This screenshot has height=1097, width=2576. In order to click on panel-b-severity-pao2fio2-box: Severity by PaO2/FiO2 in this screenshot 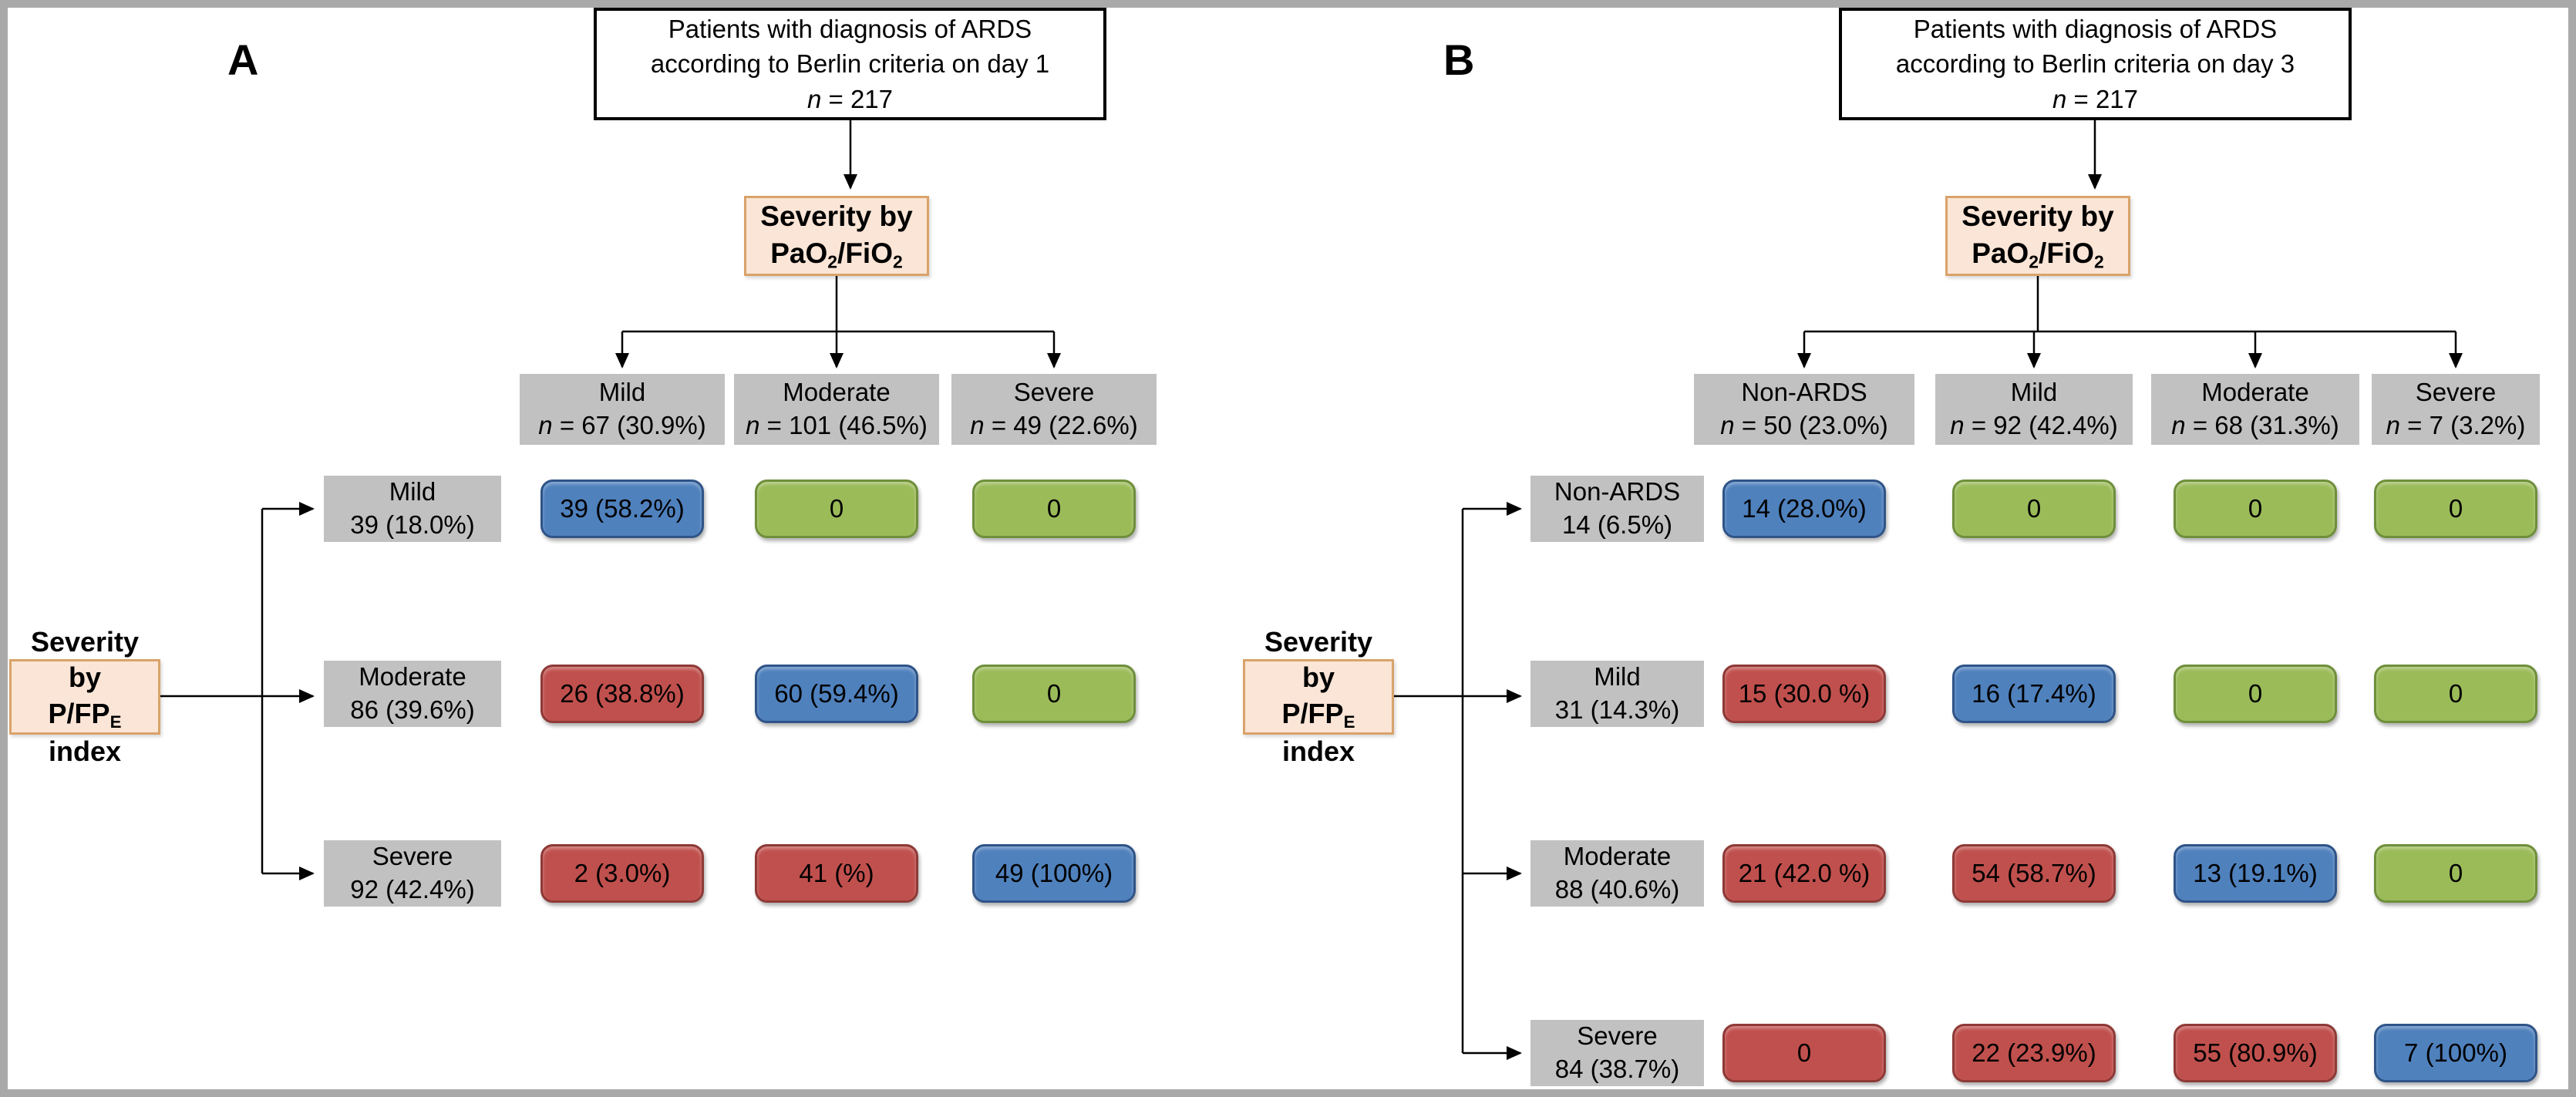, I will do `click(2038, 236)`.